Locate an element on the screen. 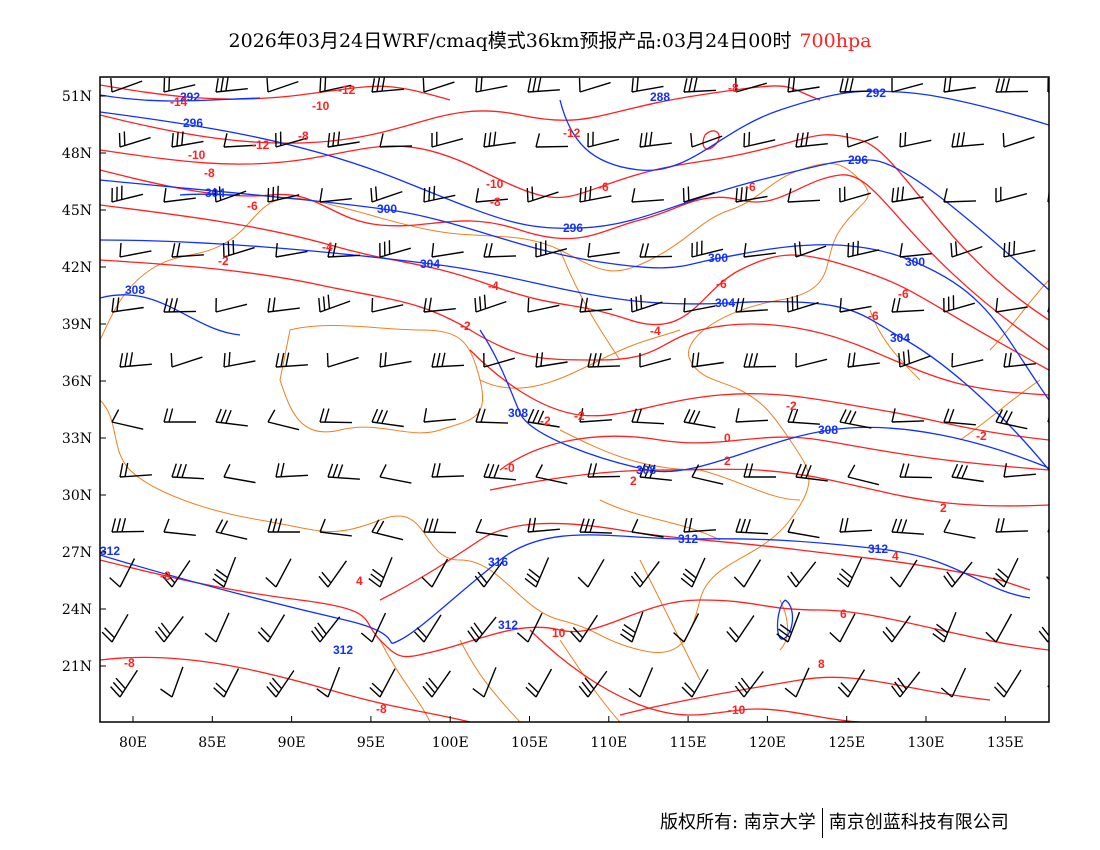 The width and height of the screenshot is (1100, 850). korea-japan is located at coordinates (914, 465).